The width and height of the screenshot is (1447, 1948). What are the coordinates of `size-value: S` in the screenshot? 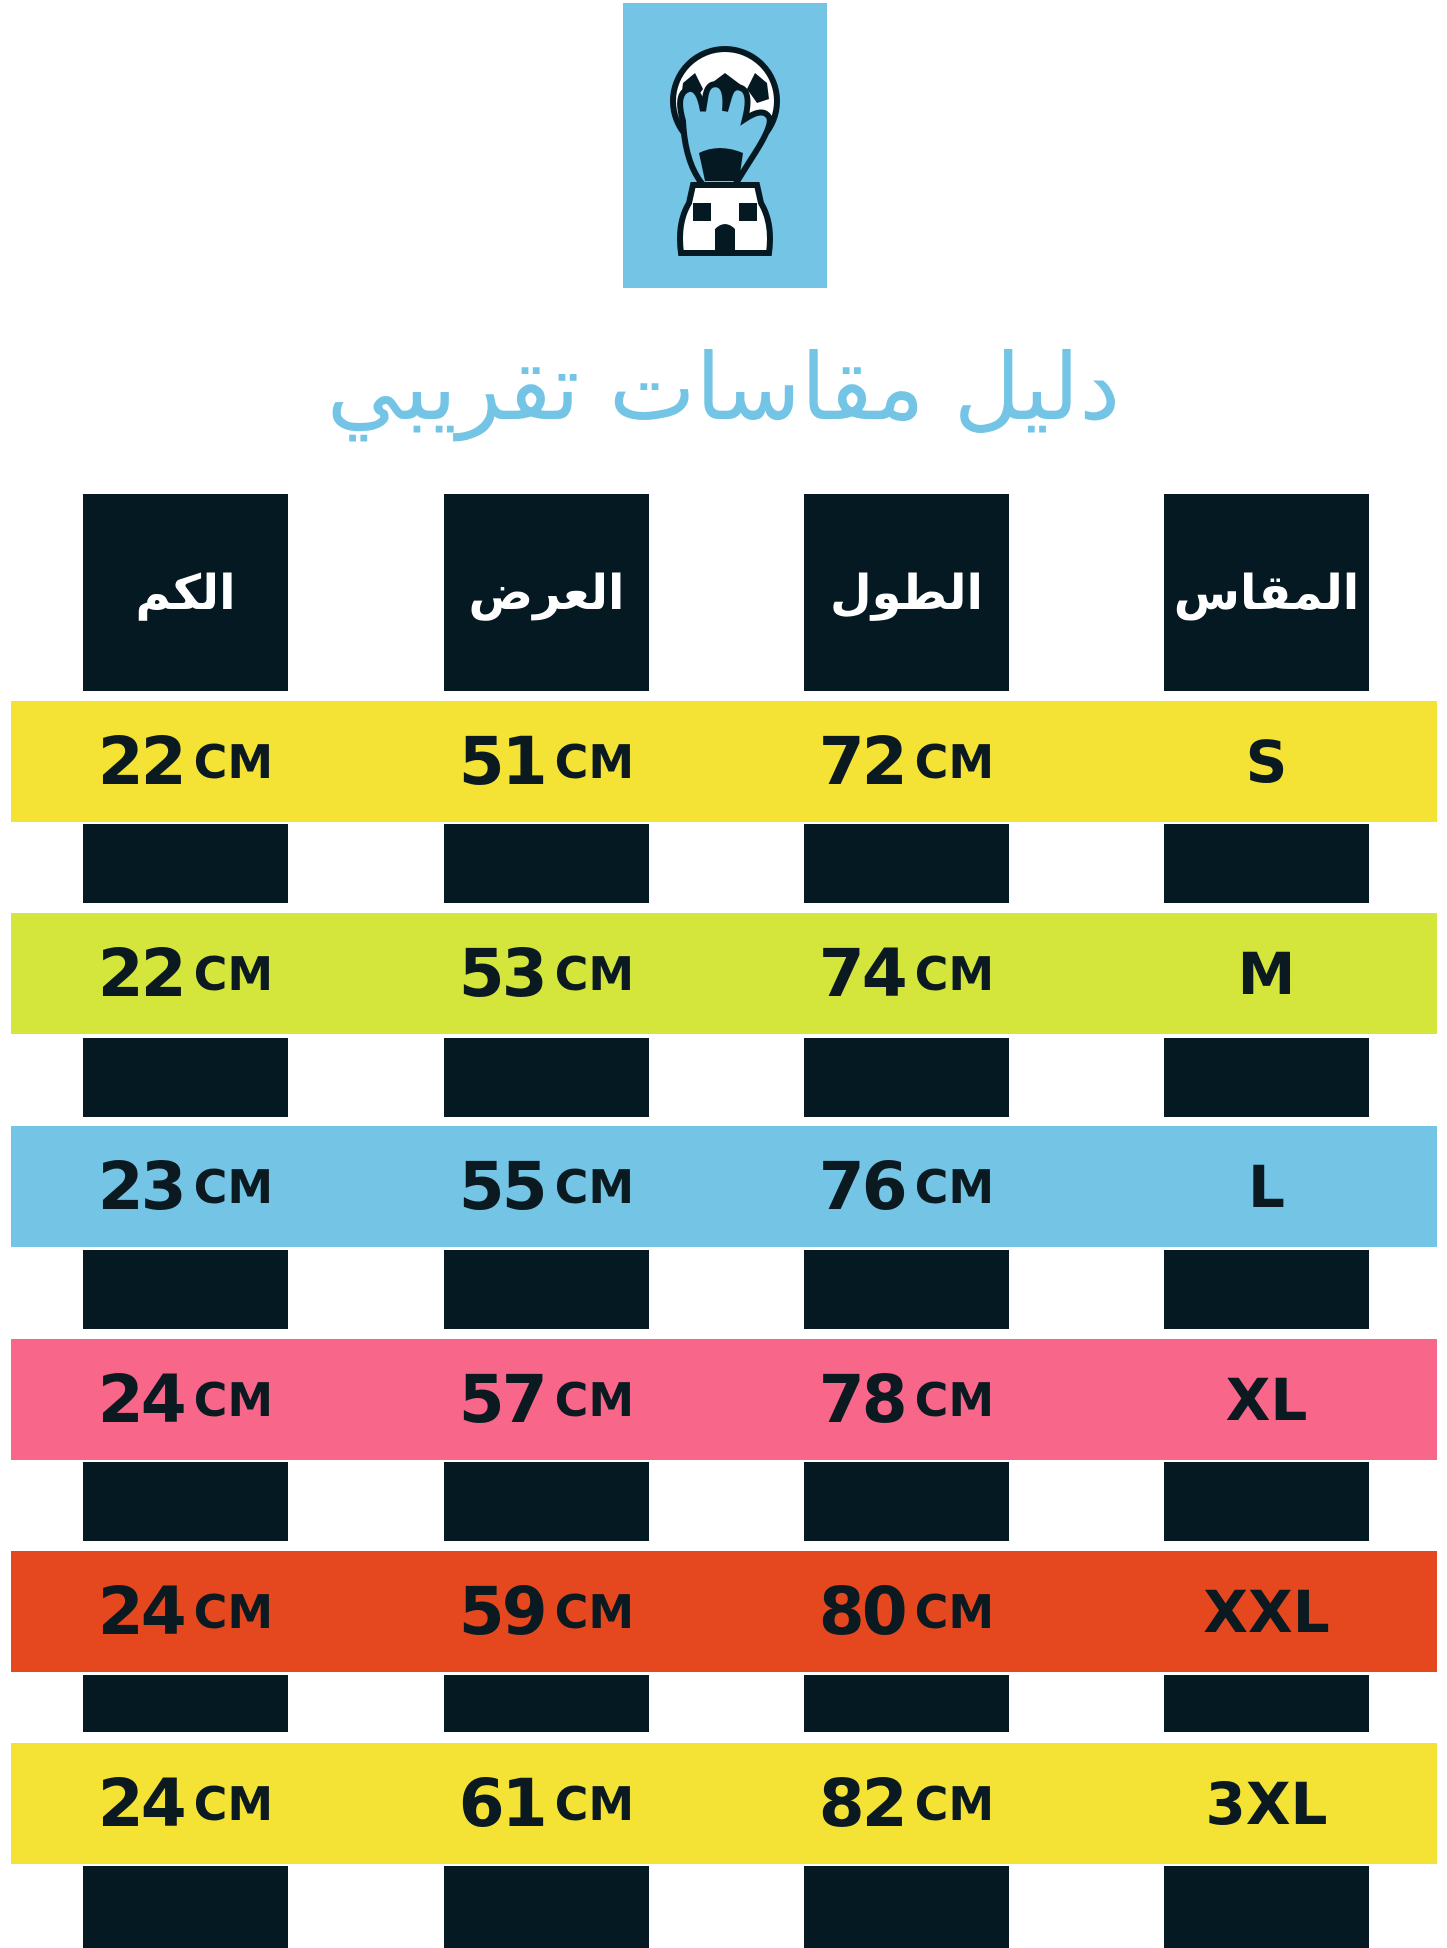 It's located at (1266, 761).